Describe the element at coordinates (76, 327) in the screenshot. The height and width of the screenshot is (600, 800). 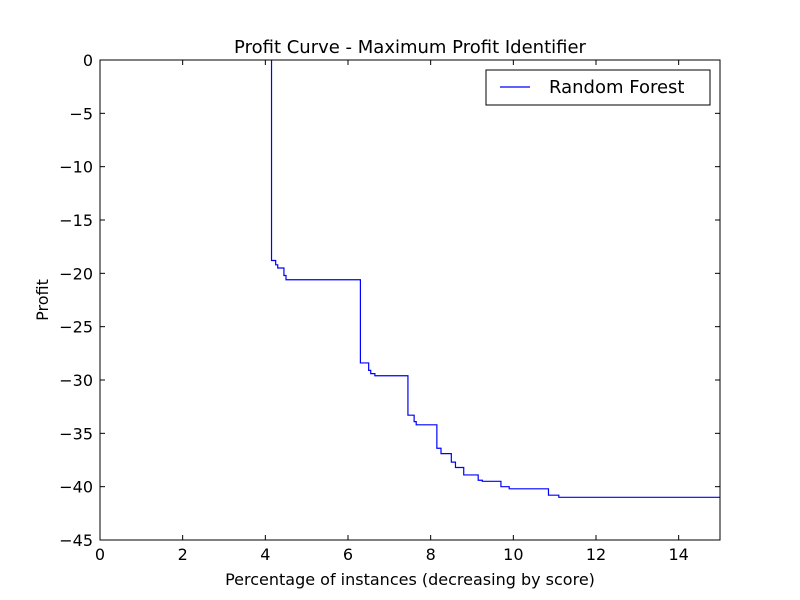
I see `y-tick-label: −25` at that location.